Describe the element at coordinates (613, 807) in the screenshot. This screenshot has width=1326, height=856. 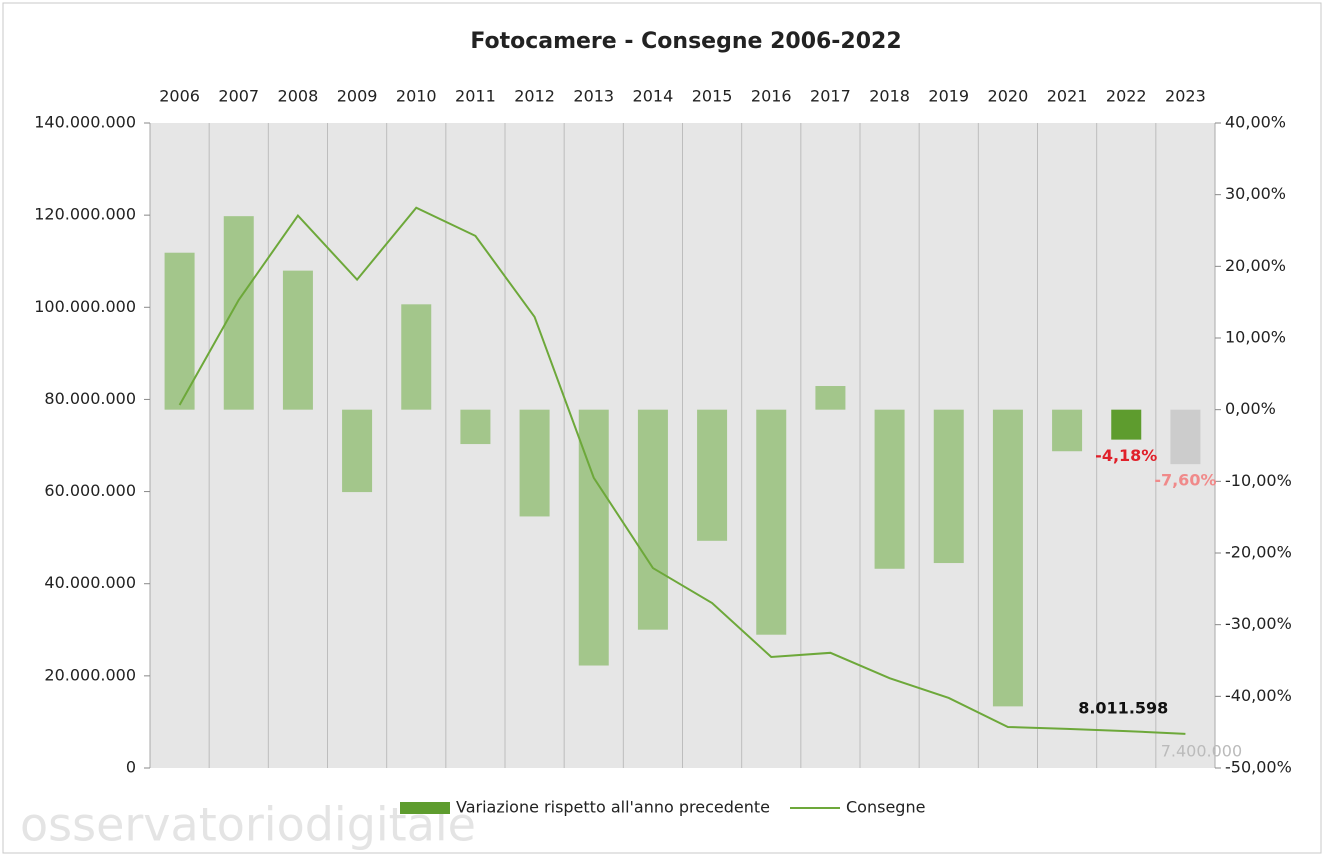
I see `legend-label: Variazione rispetto all'anno precedente` at that location.